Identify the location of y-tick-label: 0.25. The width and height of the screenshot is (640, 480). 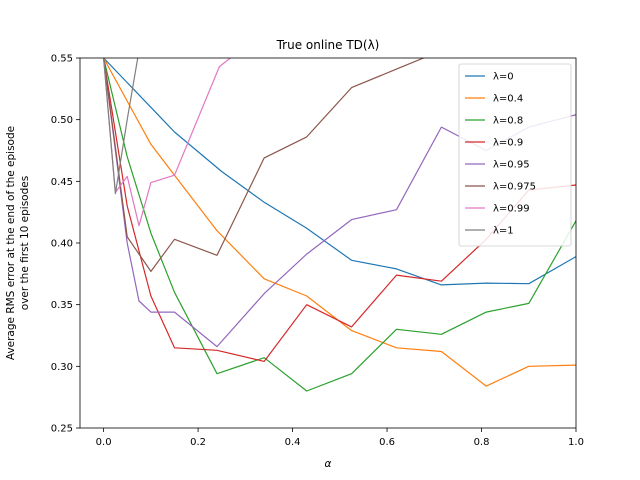
(62, 429).